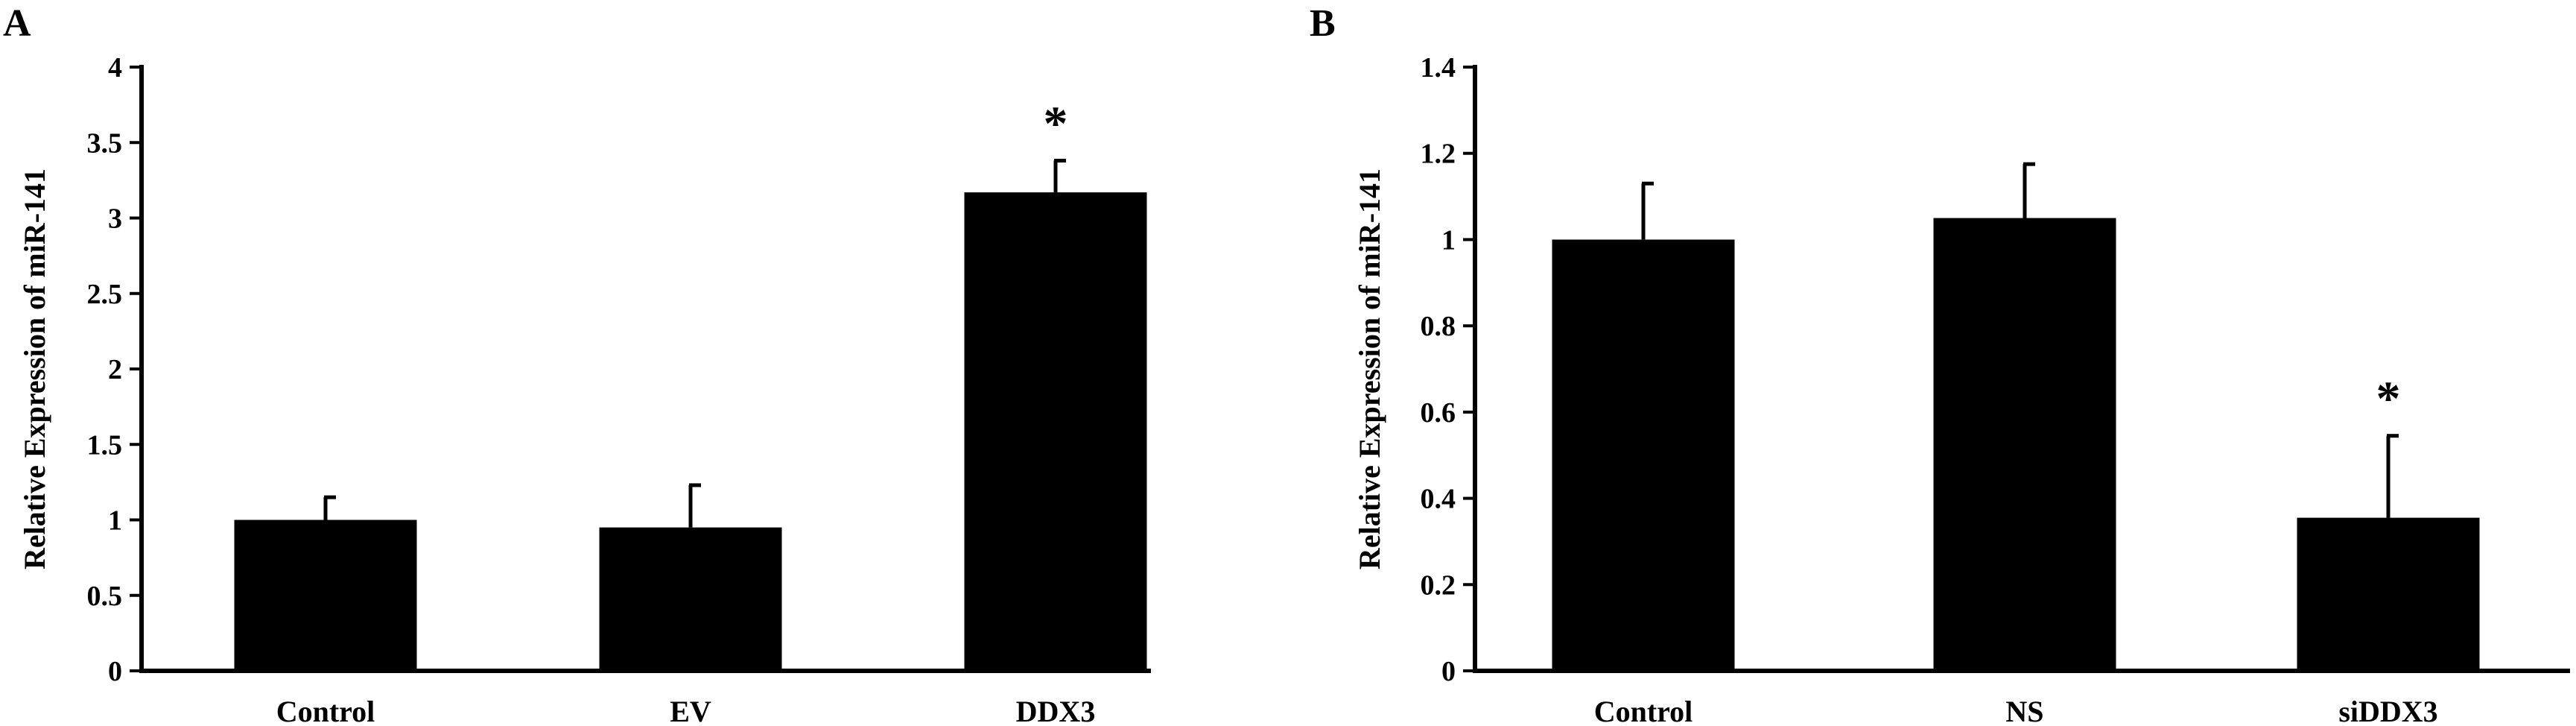  What do you see at coordinates (17, 23) in the screenshot?
I see `panel-letter: A` at bounding box center [17, 23].